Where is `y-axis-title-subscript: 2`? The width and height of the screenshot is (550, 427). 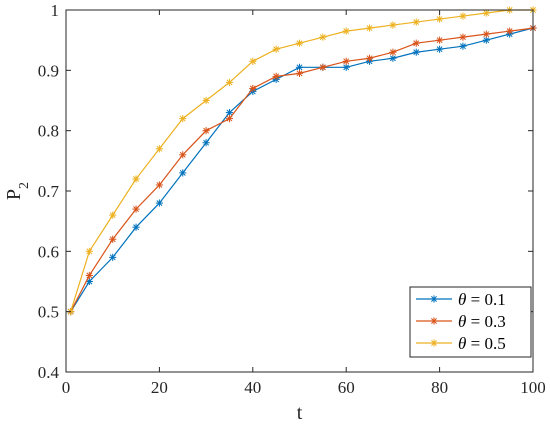
y-axis-title-subscript: 2 is located at coordinates (24, 185).